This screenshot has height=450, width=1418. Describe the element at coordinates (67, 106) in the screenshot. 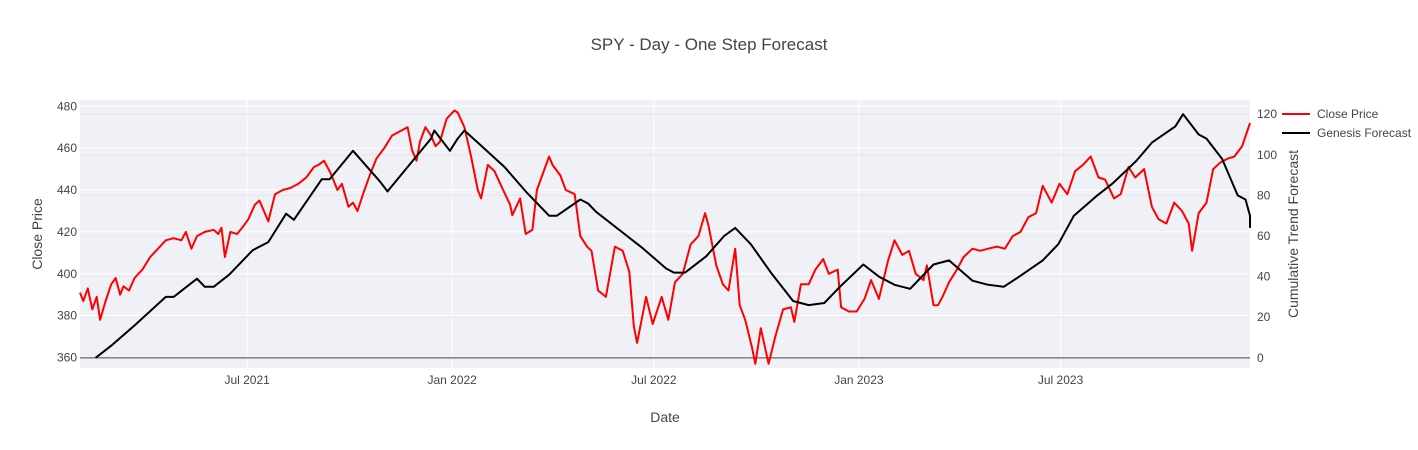

I see `y-tick-label: 480` at that location.